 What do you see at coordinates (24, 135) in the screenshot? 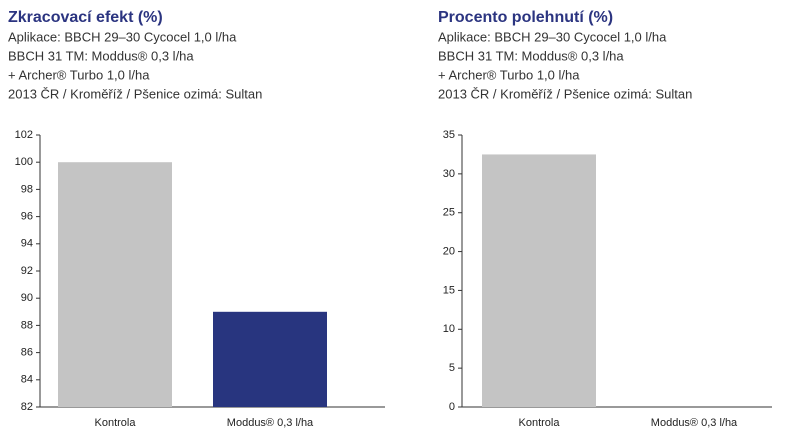
I see `y-tick-label: 102` at bounding box center [24, 135].